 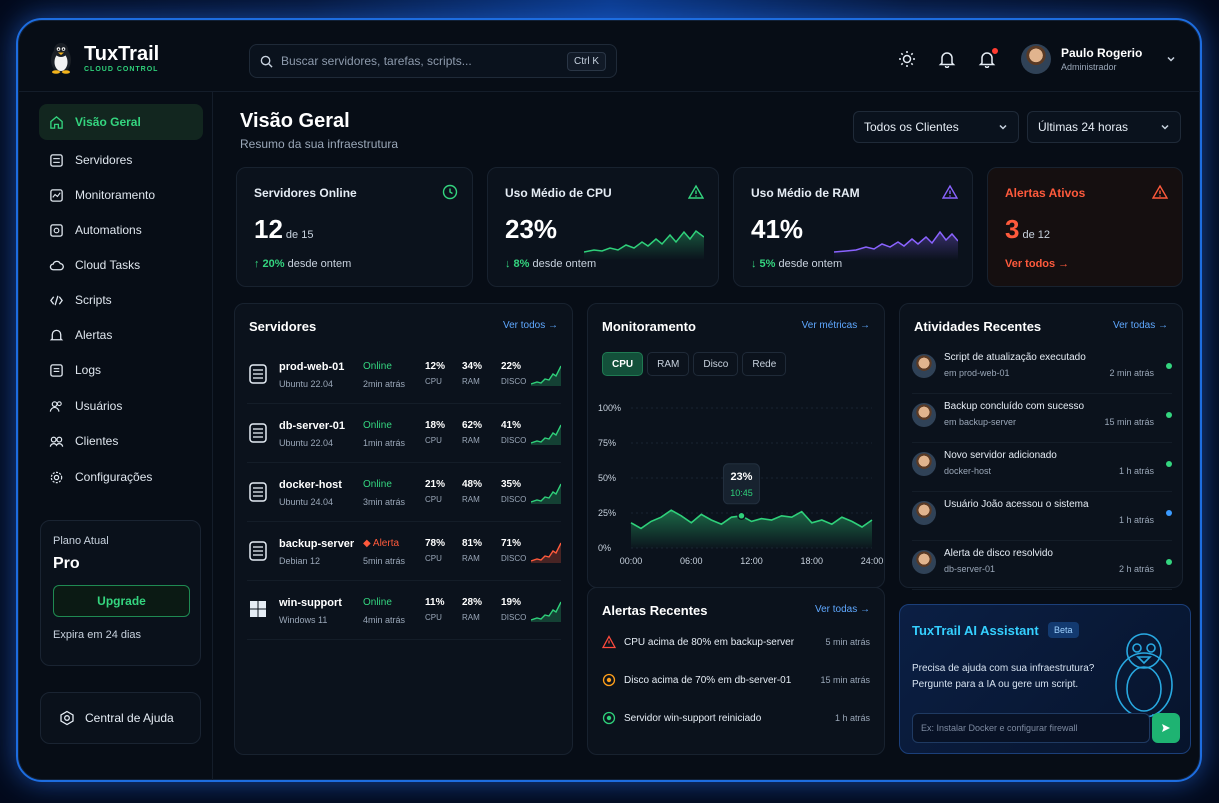 What do you see at coordinates (853, 227) in the screenshot?
I see `stat-card-ram: Uso Médio de RAM 41% ↓ 5% desde ontem` at bounding box center [853, 227].